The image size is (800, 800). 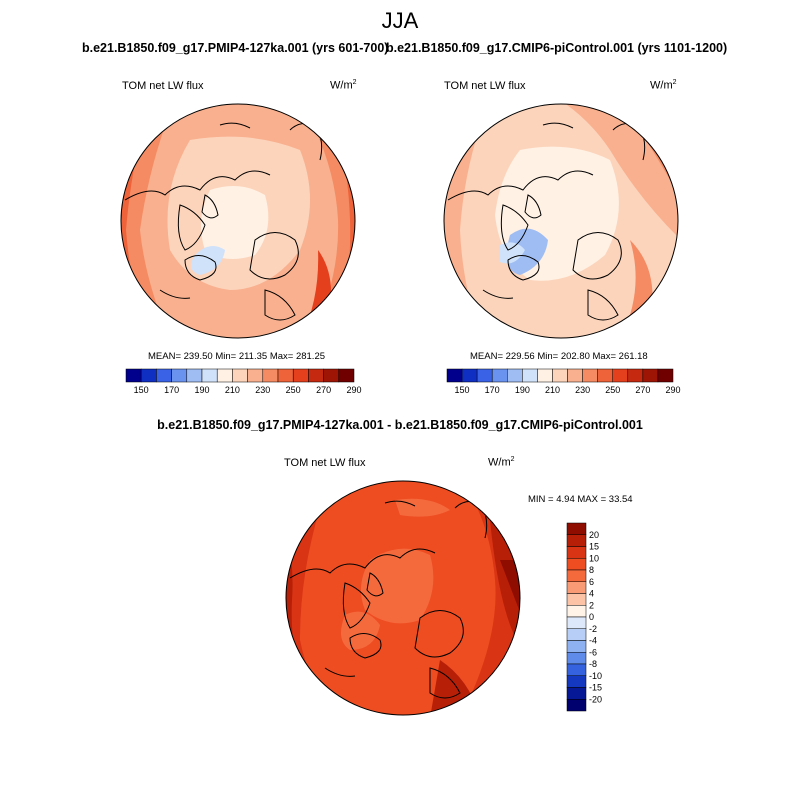 What do you see at coordinates (400, 20) in the screenshot?
I see `figure-season-title: JJA` at bounding box center [400, 20].